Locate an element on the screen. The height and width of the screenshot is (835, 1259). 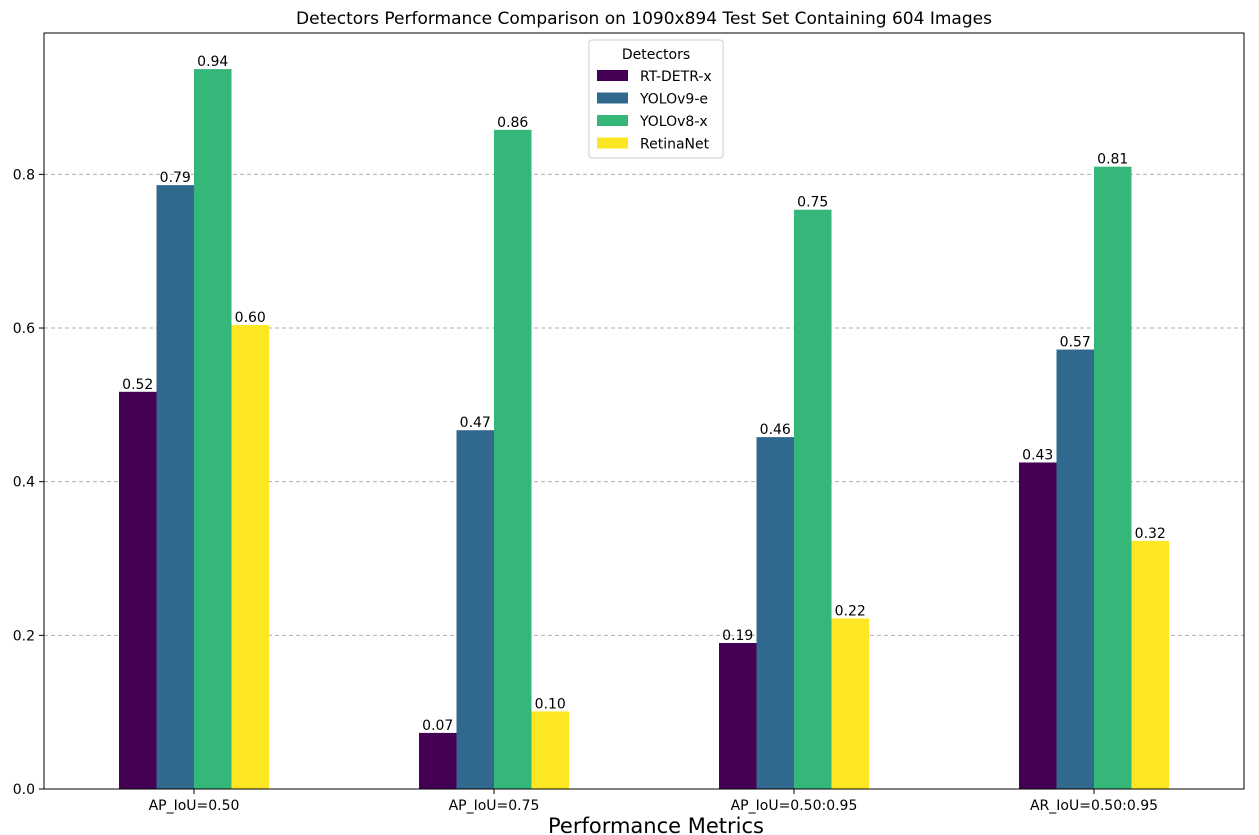
legend-item: RetinaNet is located at coordinates (653, 145).